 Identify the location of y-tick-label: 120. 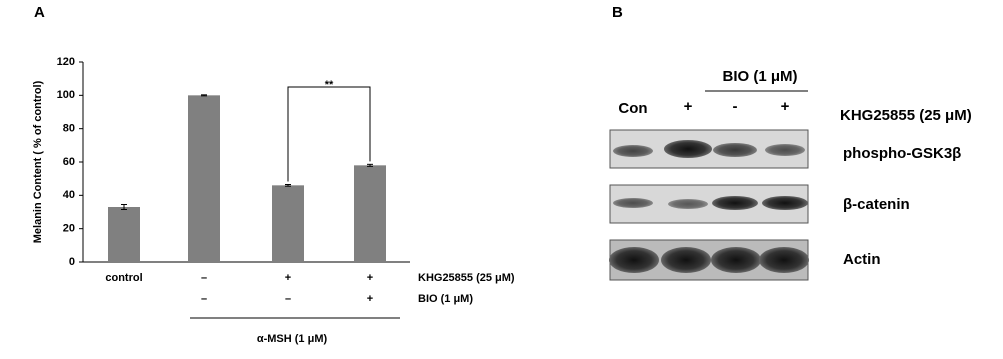
(66, 62).